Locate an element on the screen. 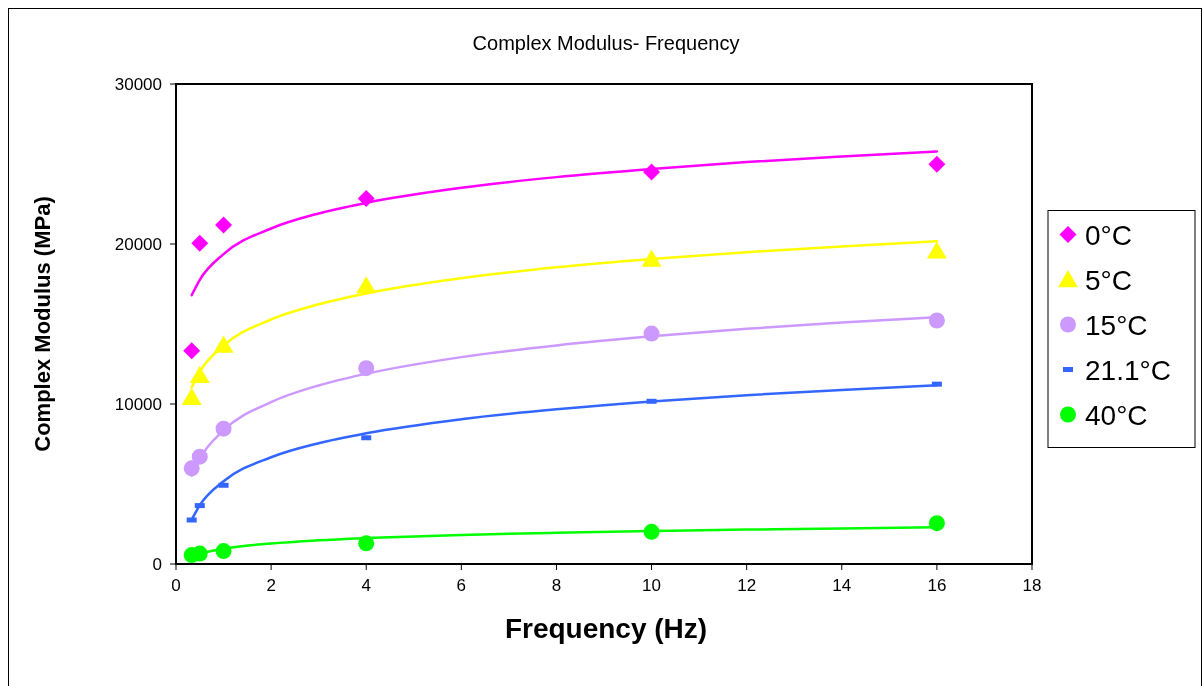  x-tick-label: 4 is located at coordinates (366, 585).